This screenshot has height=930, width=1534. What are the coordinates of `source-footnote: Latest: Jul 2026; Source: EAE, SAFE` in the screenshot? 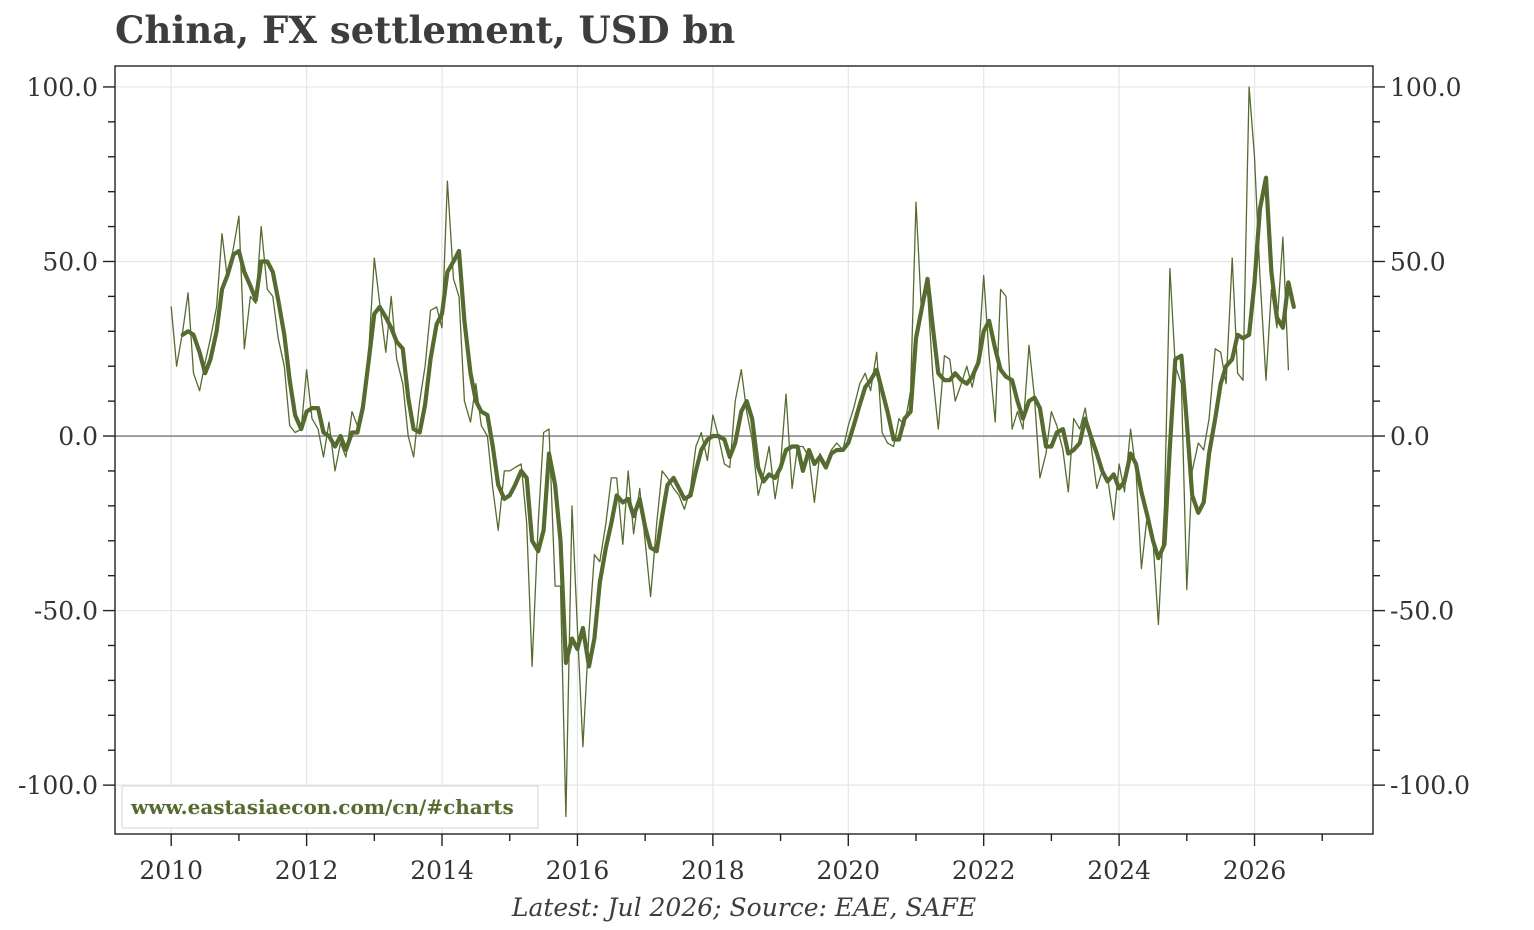 It's located at (744, 907).